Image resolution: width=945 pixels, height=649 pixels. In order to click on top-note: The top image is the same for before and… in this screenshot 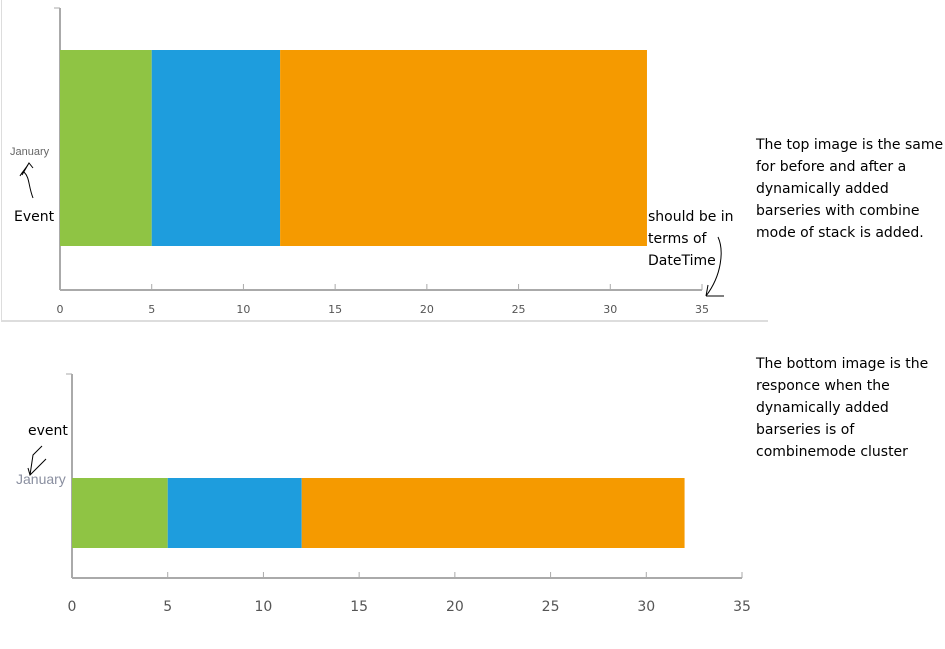, I will do `click(850, 189)`.